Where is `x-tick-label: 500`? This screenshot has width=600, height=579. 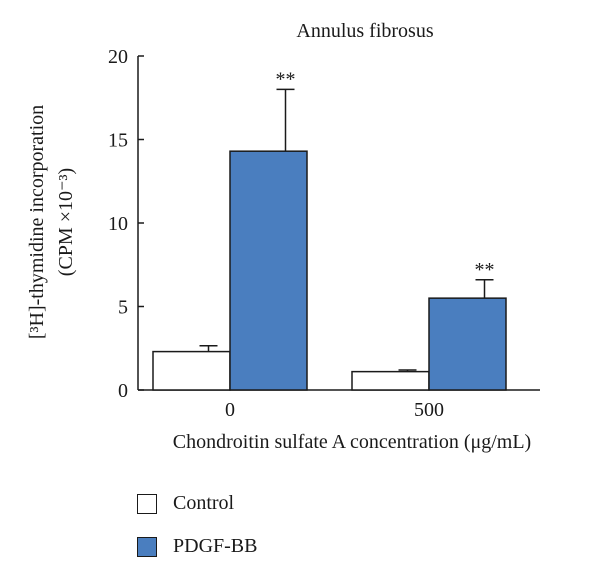
x-tick-label: 500 is located at coordinates (429, 410).